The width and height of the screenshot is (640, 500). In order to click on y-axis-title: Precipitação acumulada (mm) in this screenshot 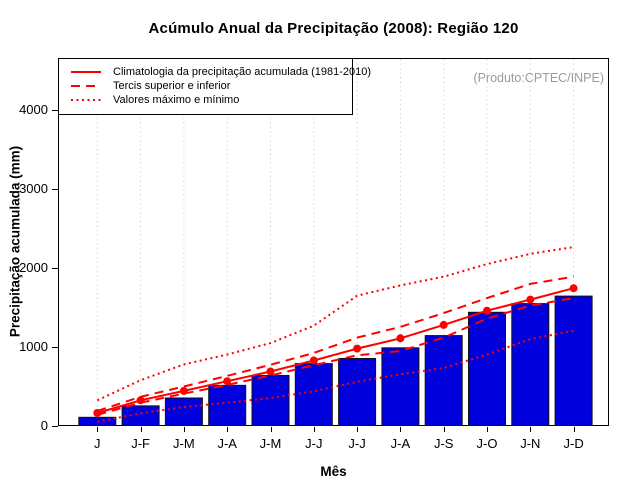, I will do `click(15, 241)`.